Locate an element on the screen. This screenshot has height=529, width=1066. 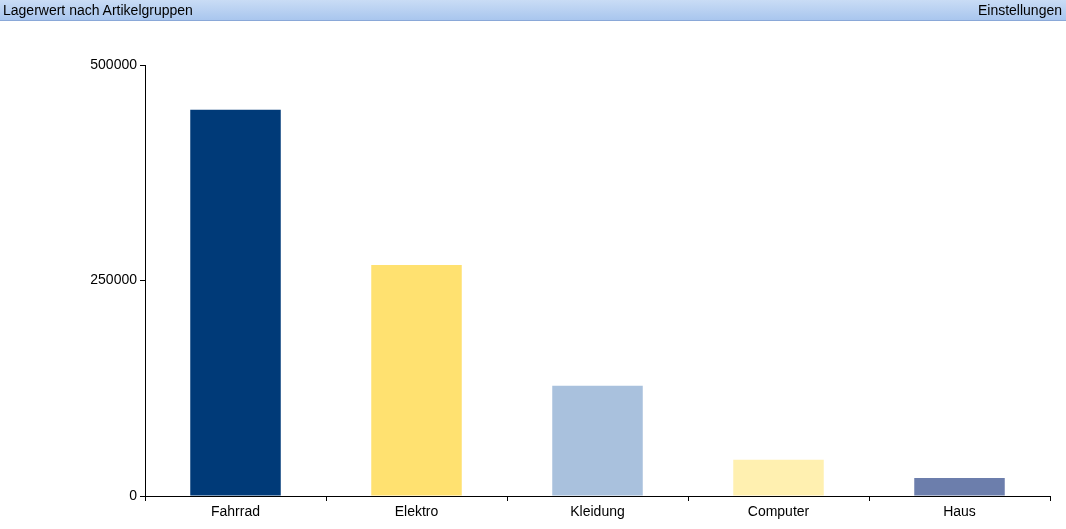
x-tick-label: Computer is located at coordinates (778, 511).